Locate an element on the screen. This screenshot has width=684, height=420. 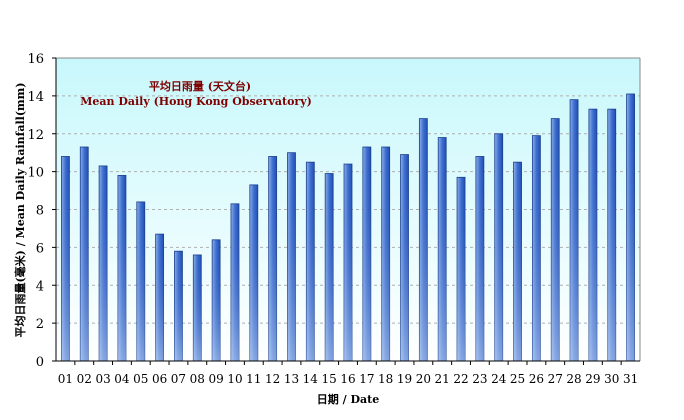
x-tick: 21 is located at coordinates (442, 379).